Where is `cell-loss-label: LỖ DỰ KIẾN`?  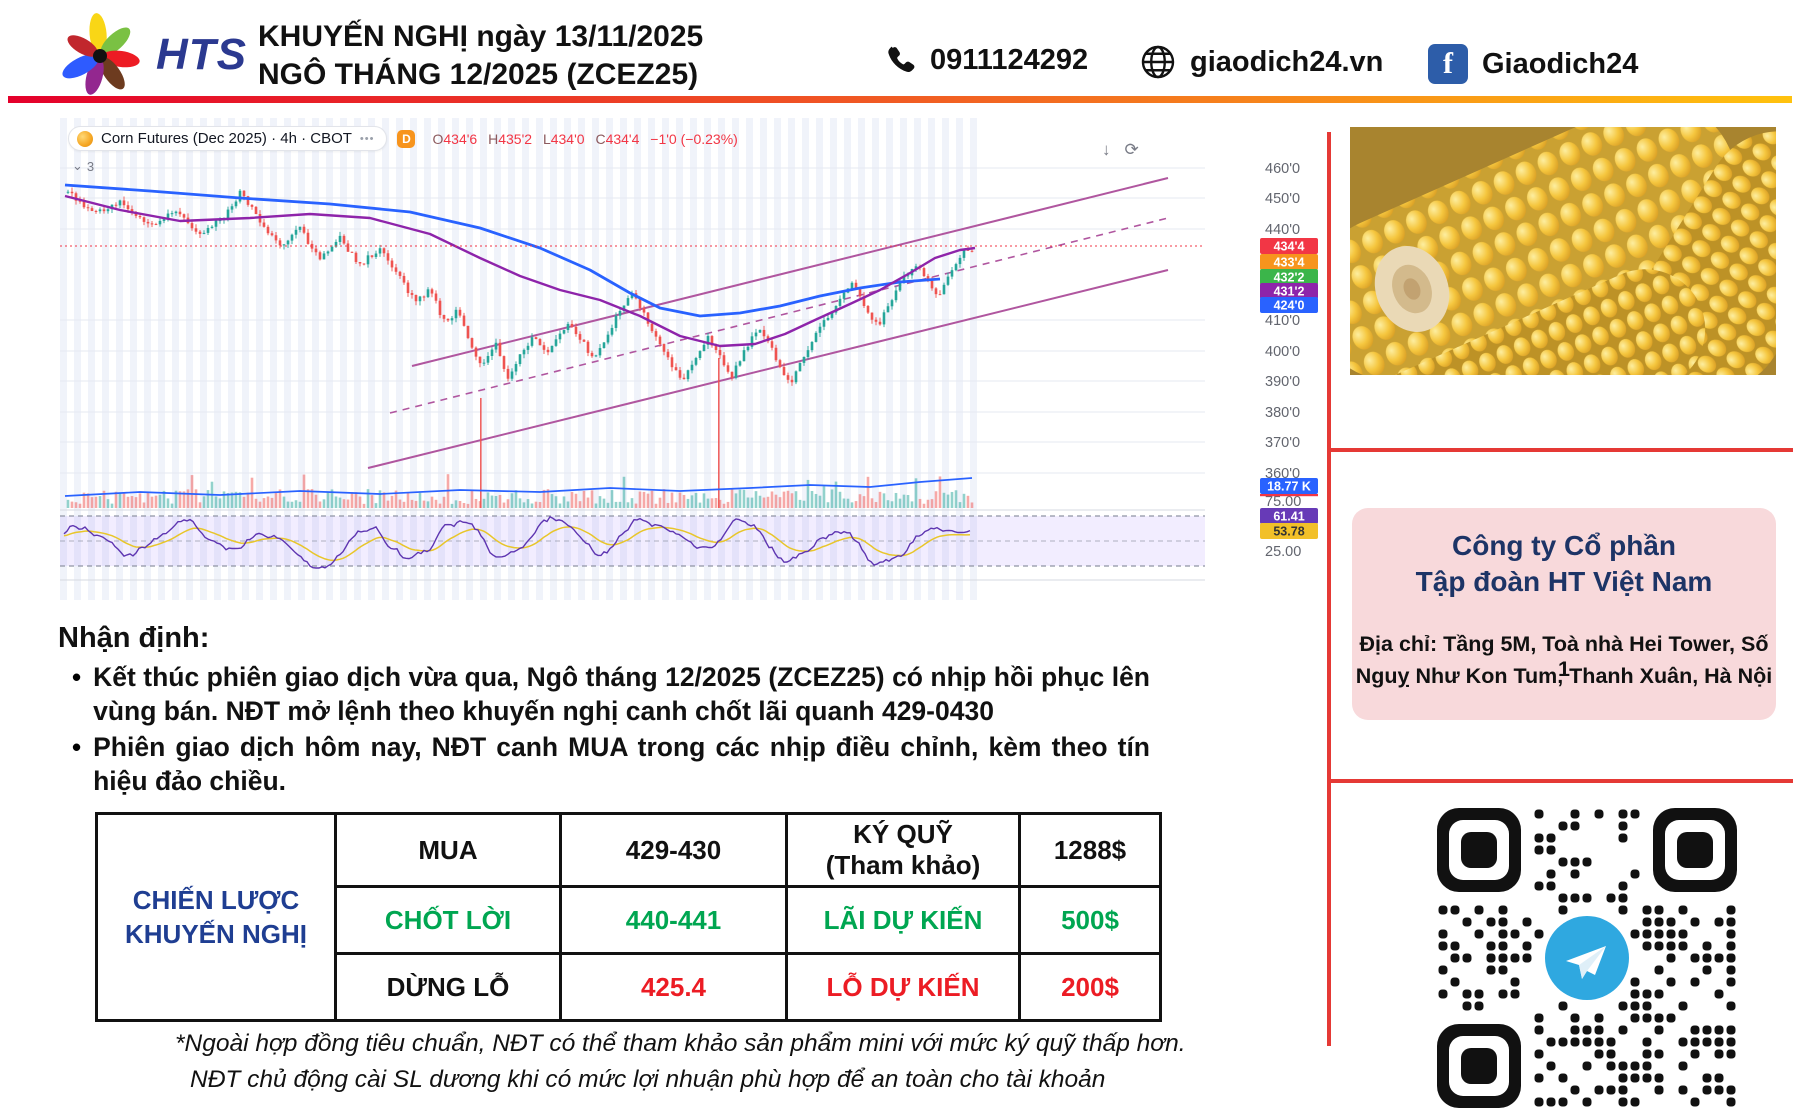 cell-loss-label: LỖ DỰ KIẾN is located at coordinates (903, 987).